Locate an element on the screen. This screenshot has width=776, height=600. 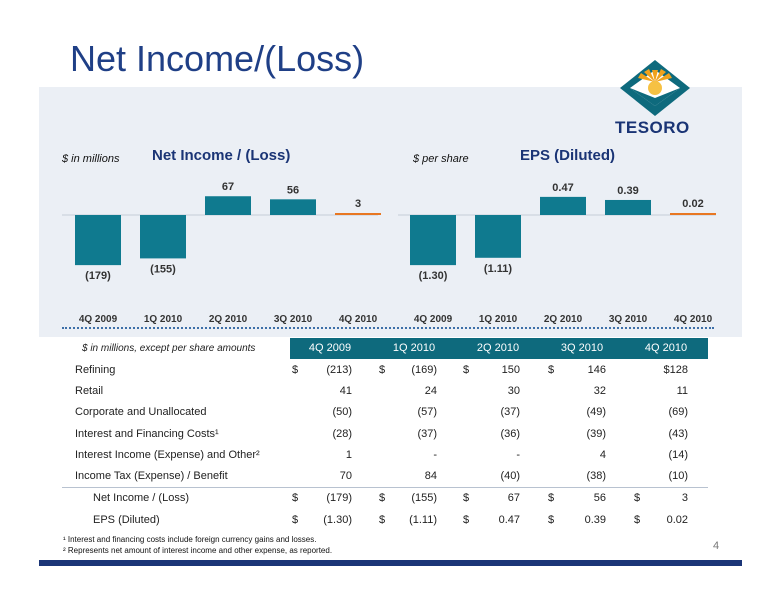
left-category-label-0: 4Q 2009 is located at coordinates (98, 319).